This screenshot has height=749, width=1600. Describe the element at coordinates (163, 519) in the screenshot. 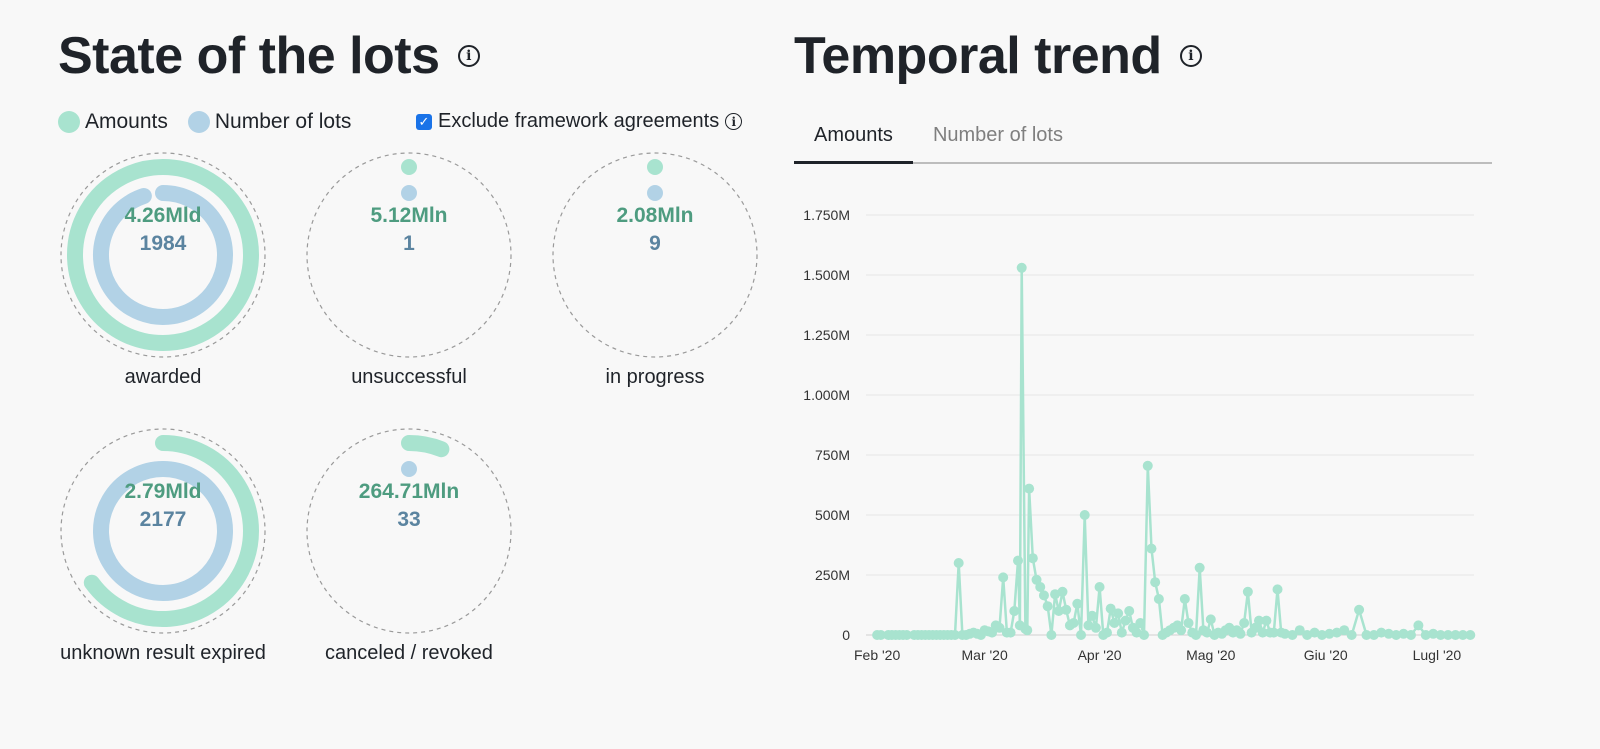

I see `donut-count: 2177` at that location.